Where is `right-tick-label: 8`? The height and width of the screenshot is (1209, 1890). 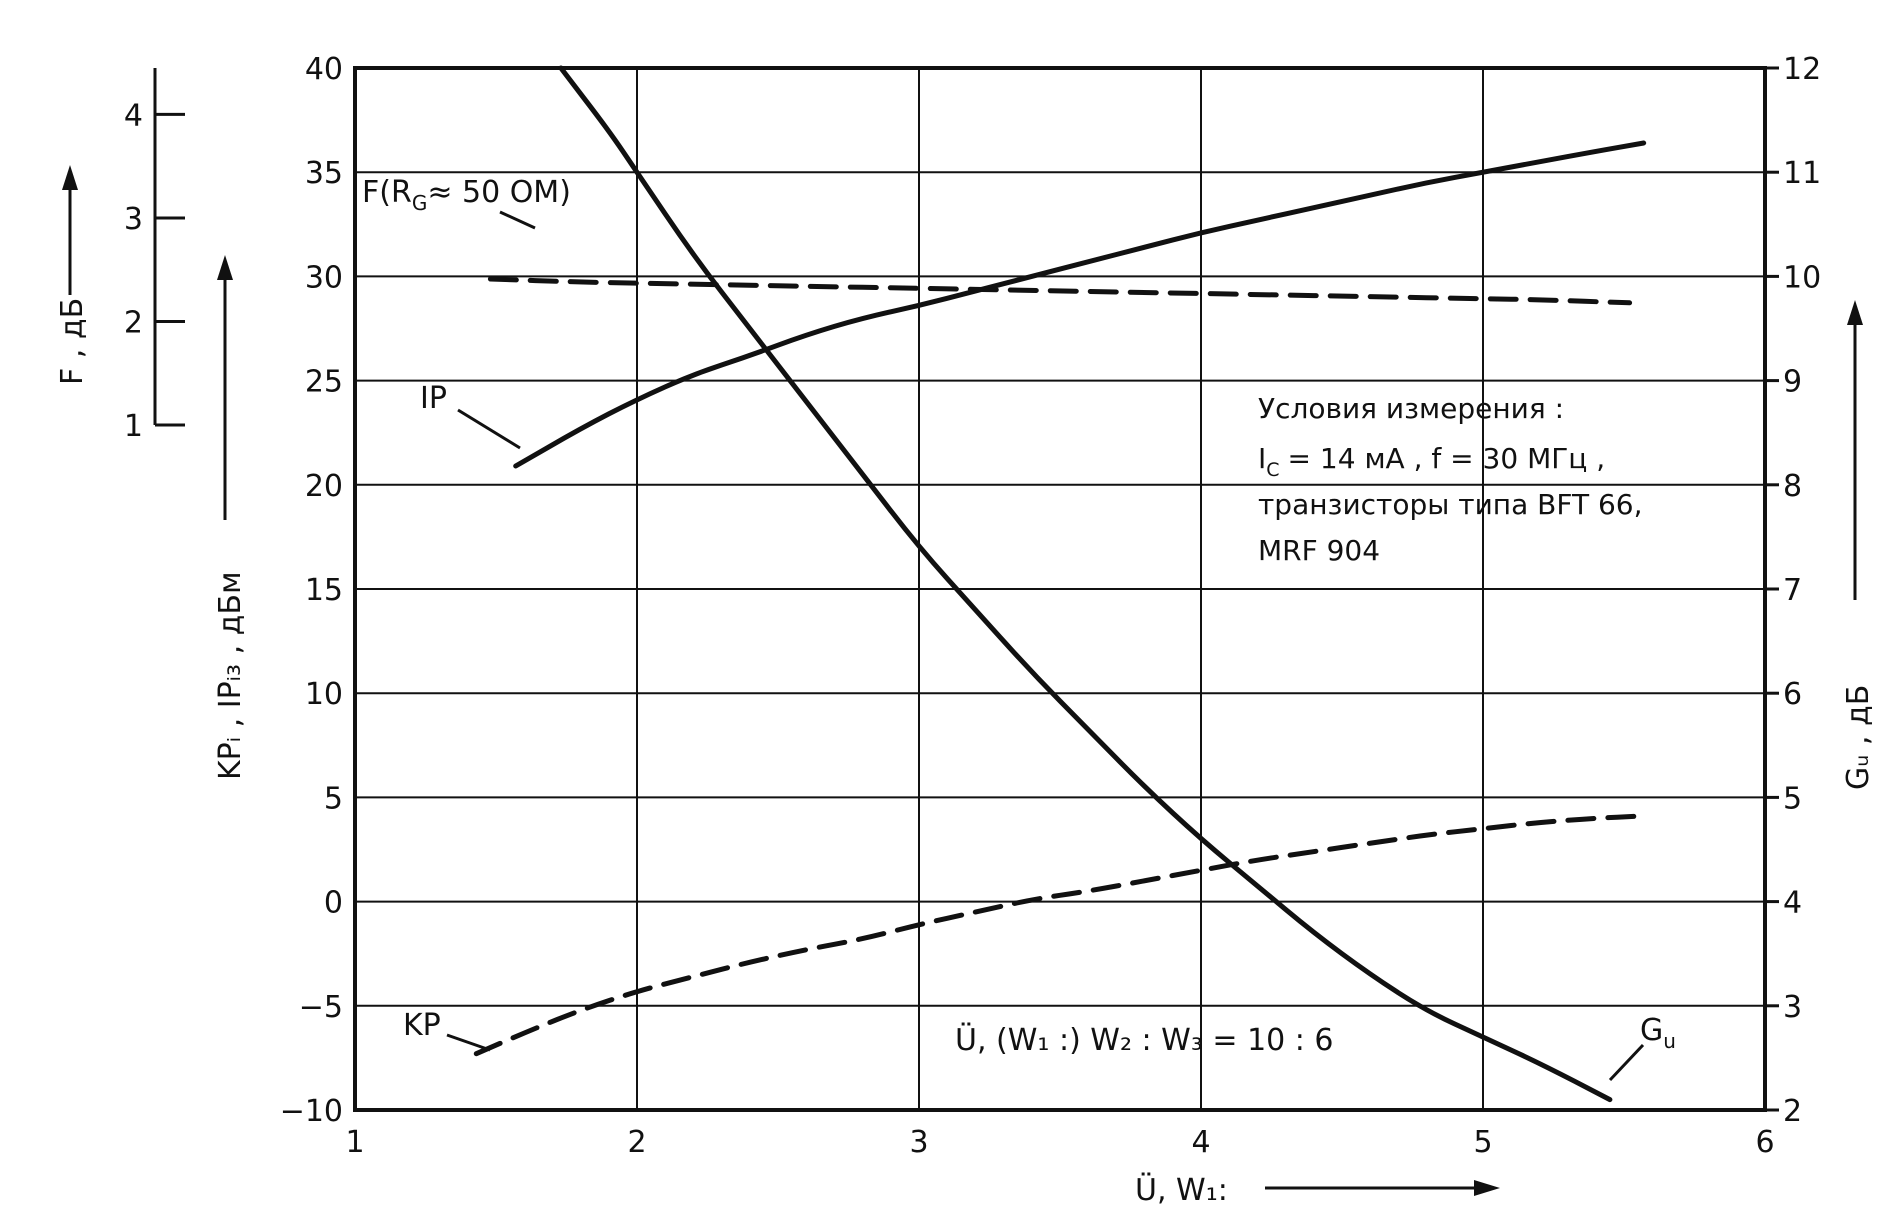 right-tick-label: 8 is located at coordinates (1792, 486).